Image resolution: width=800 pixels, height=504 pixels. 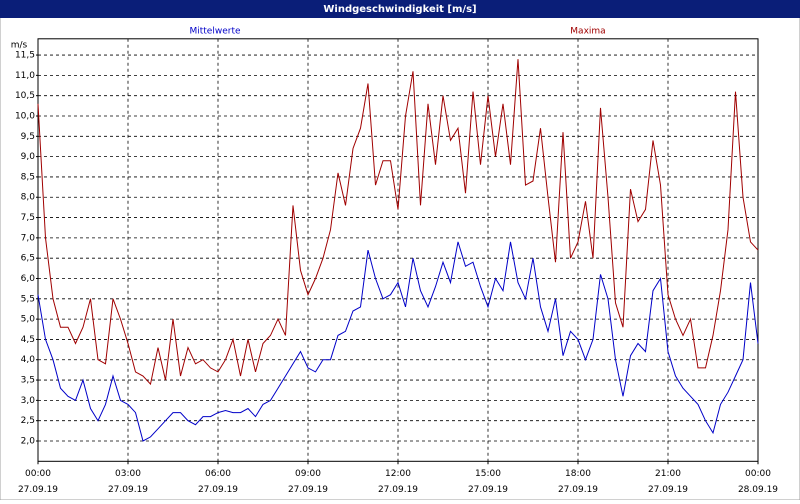 I want to click on y-tick-label: 2,5, so click(x=28, y=421).